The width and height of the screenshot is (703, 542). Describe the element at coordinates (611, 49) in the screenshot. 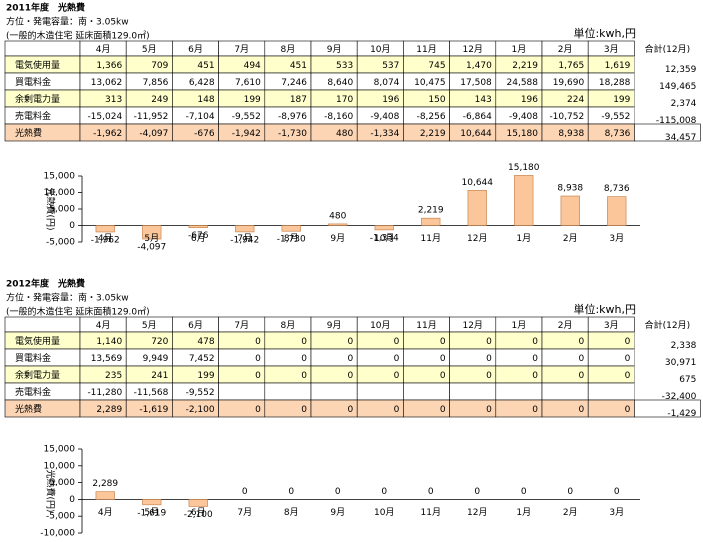

I see `header-label: 3月` at that location.